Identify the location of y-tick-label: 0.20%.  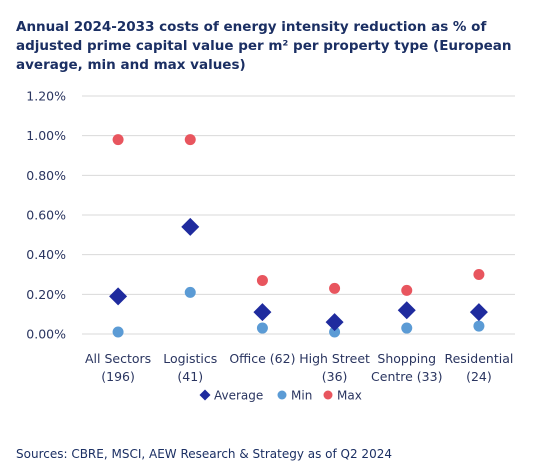
(46, 294).